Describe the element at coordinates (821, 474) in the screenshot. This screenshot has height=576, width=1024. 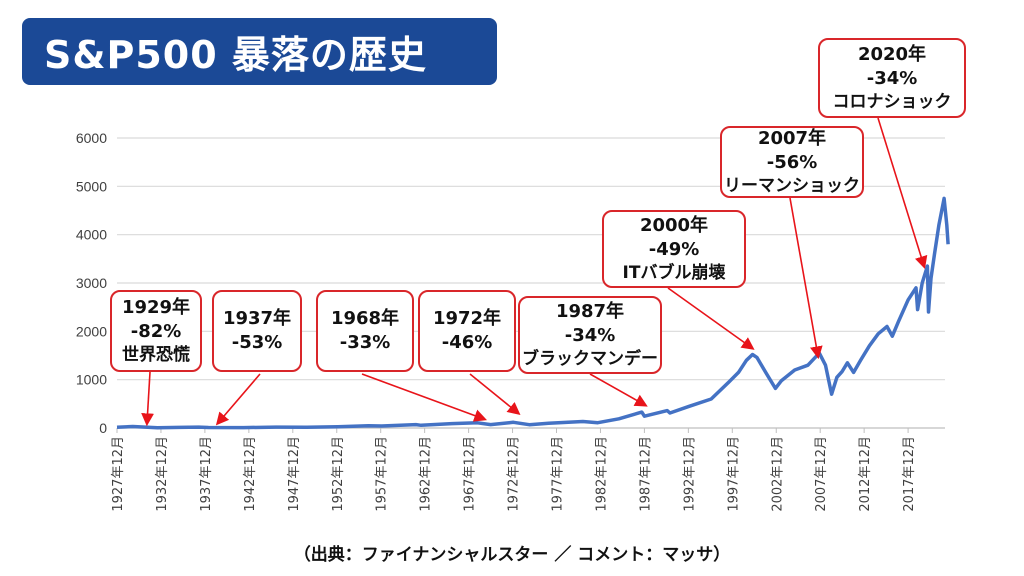
I see `x-tick-label: 2007年12月` at that location.